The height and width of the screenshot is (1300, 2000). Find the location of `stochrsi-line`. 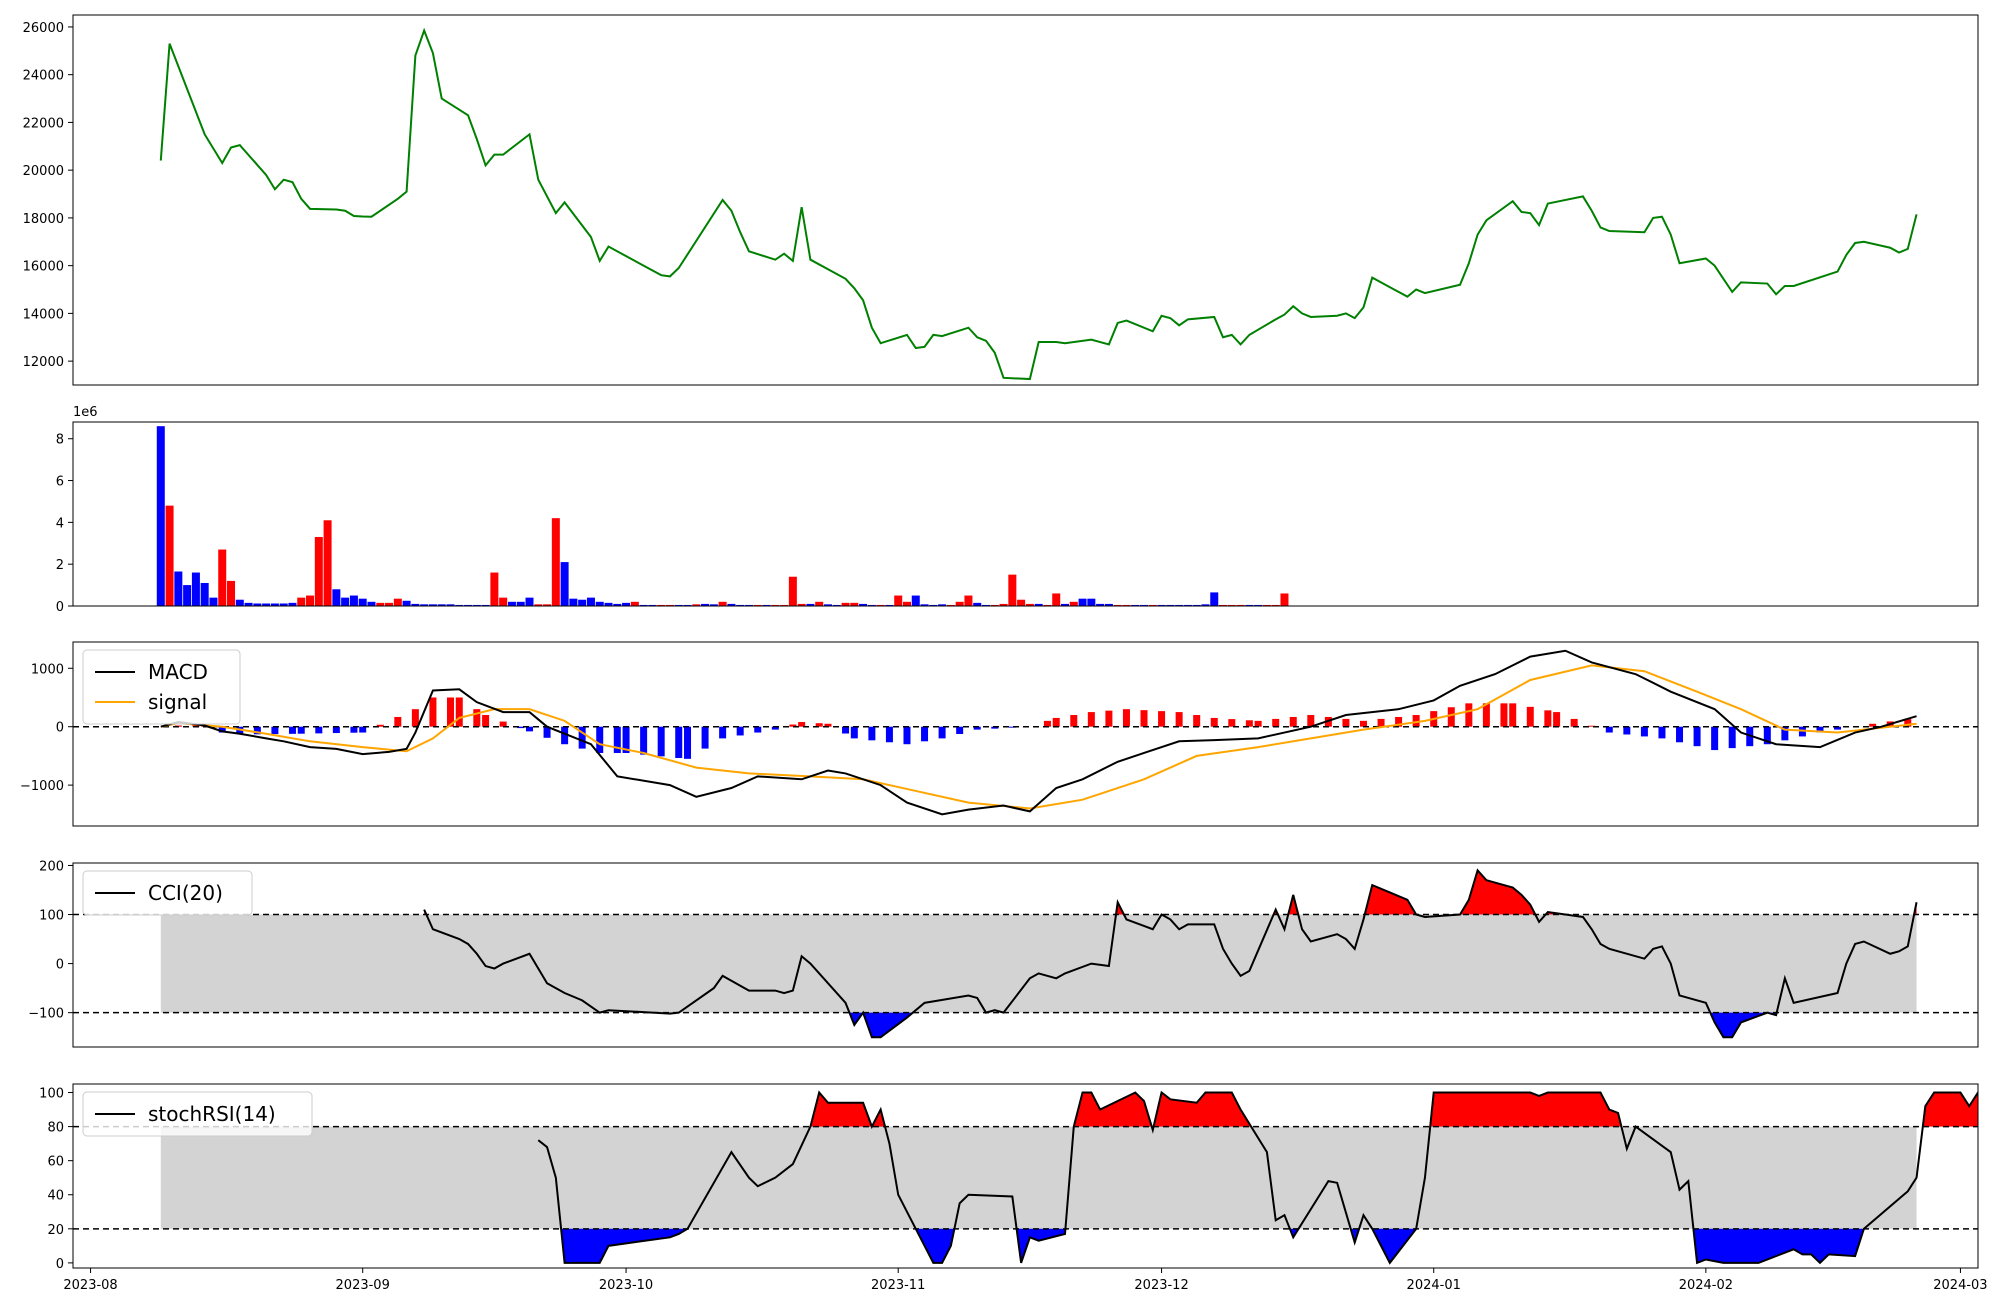

stochrsi-line is located at coordinates (1257, 1177).